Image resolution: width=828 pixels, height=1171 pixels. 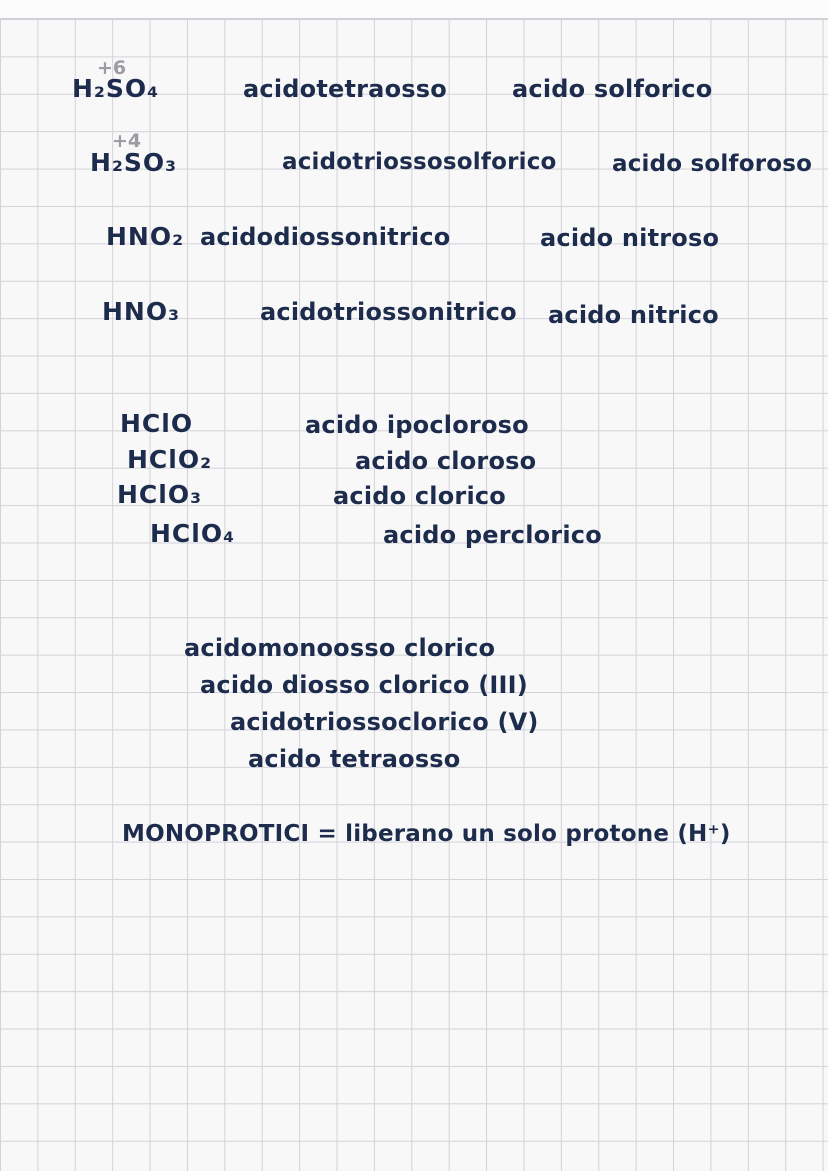 What do you see at coordinates (160, 494) in the screenshot?
I see `formula-hclo3: HClO₃` at bounding box center [160, 494].